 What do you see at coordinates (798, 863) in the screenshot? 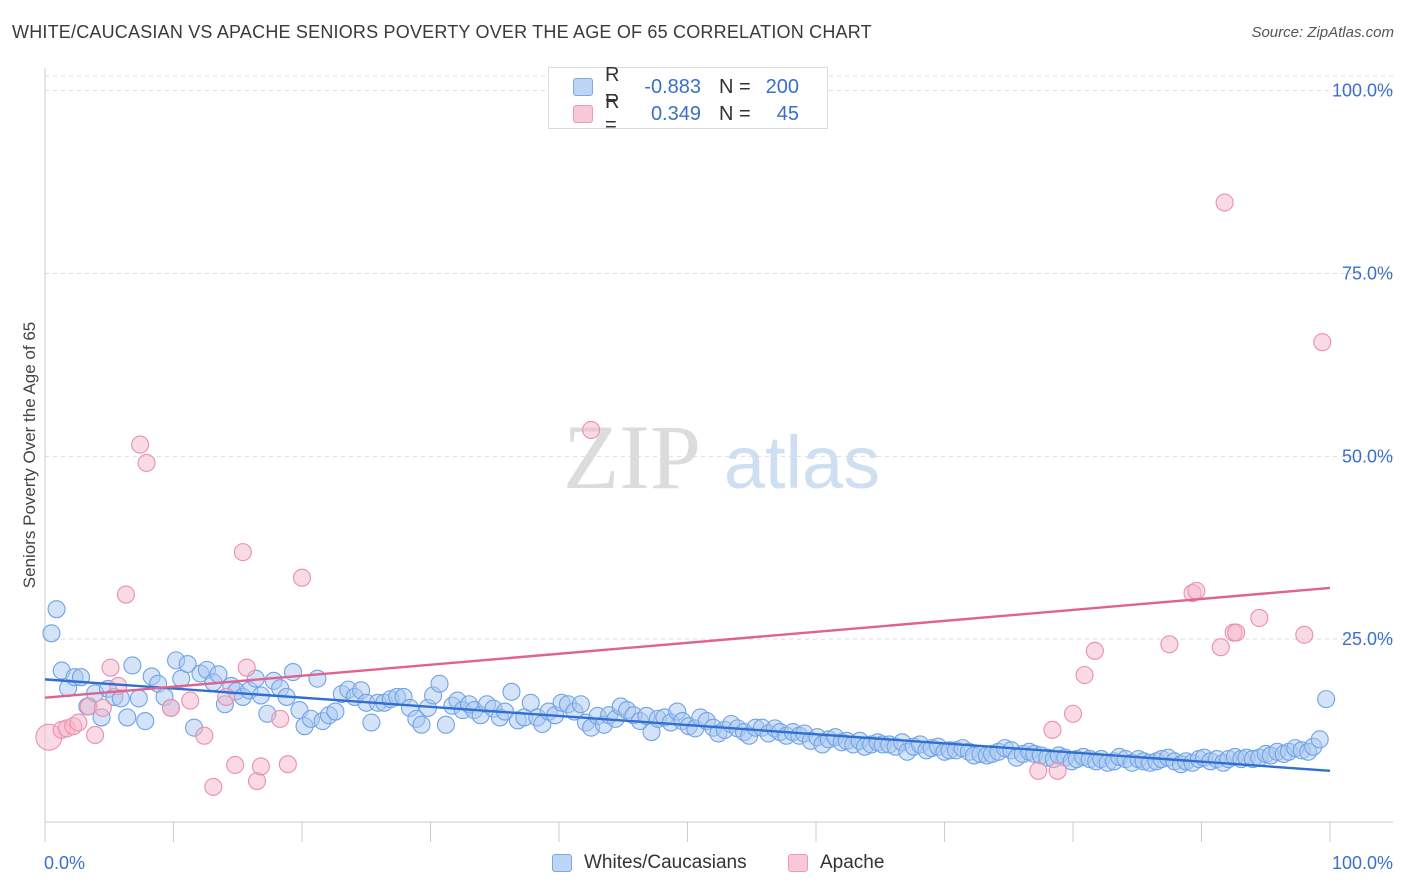
I see `series-swatch-apache` at bounding box center [798, 863].